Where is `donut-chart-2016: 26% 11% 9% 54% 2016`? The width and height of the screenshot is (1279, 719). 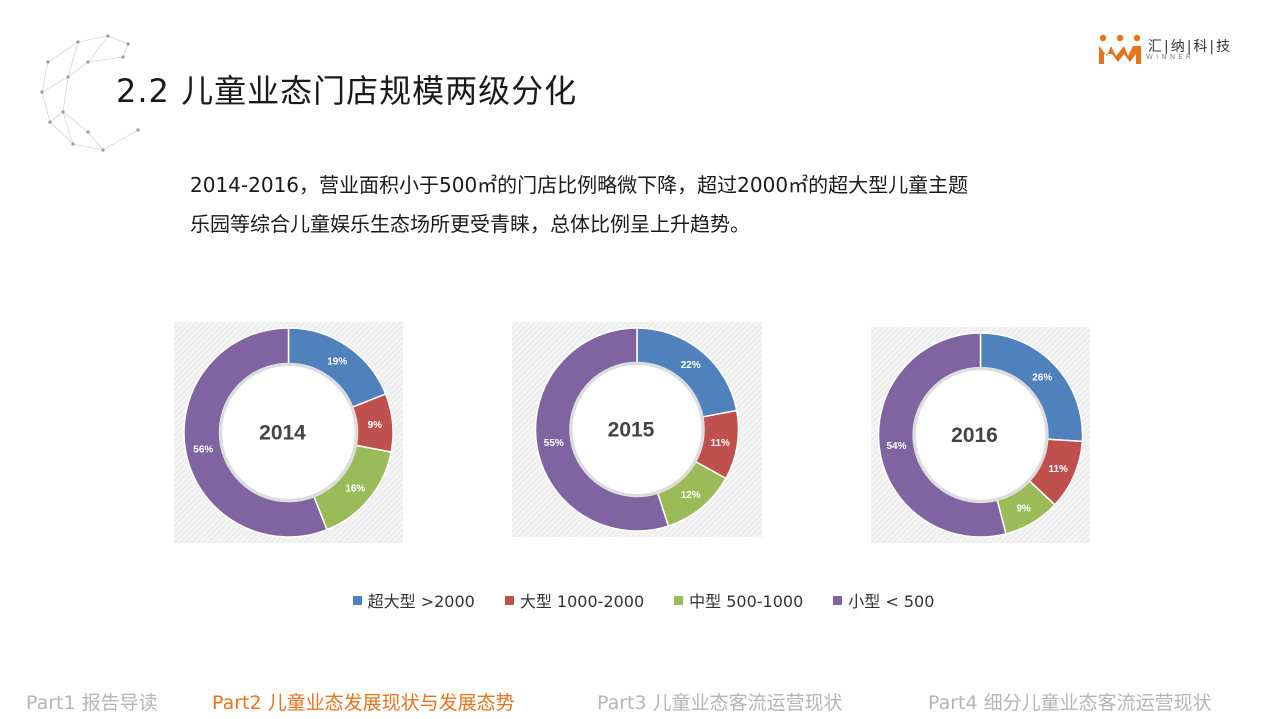 donut-chart-2016: 26% 11% 9% 54% 2016 is located at coordinates (980, 435).